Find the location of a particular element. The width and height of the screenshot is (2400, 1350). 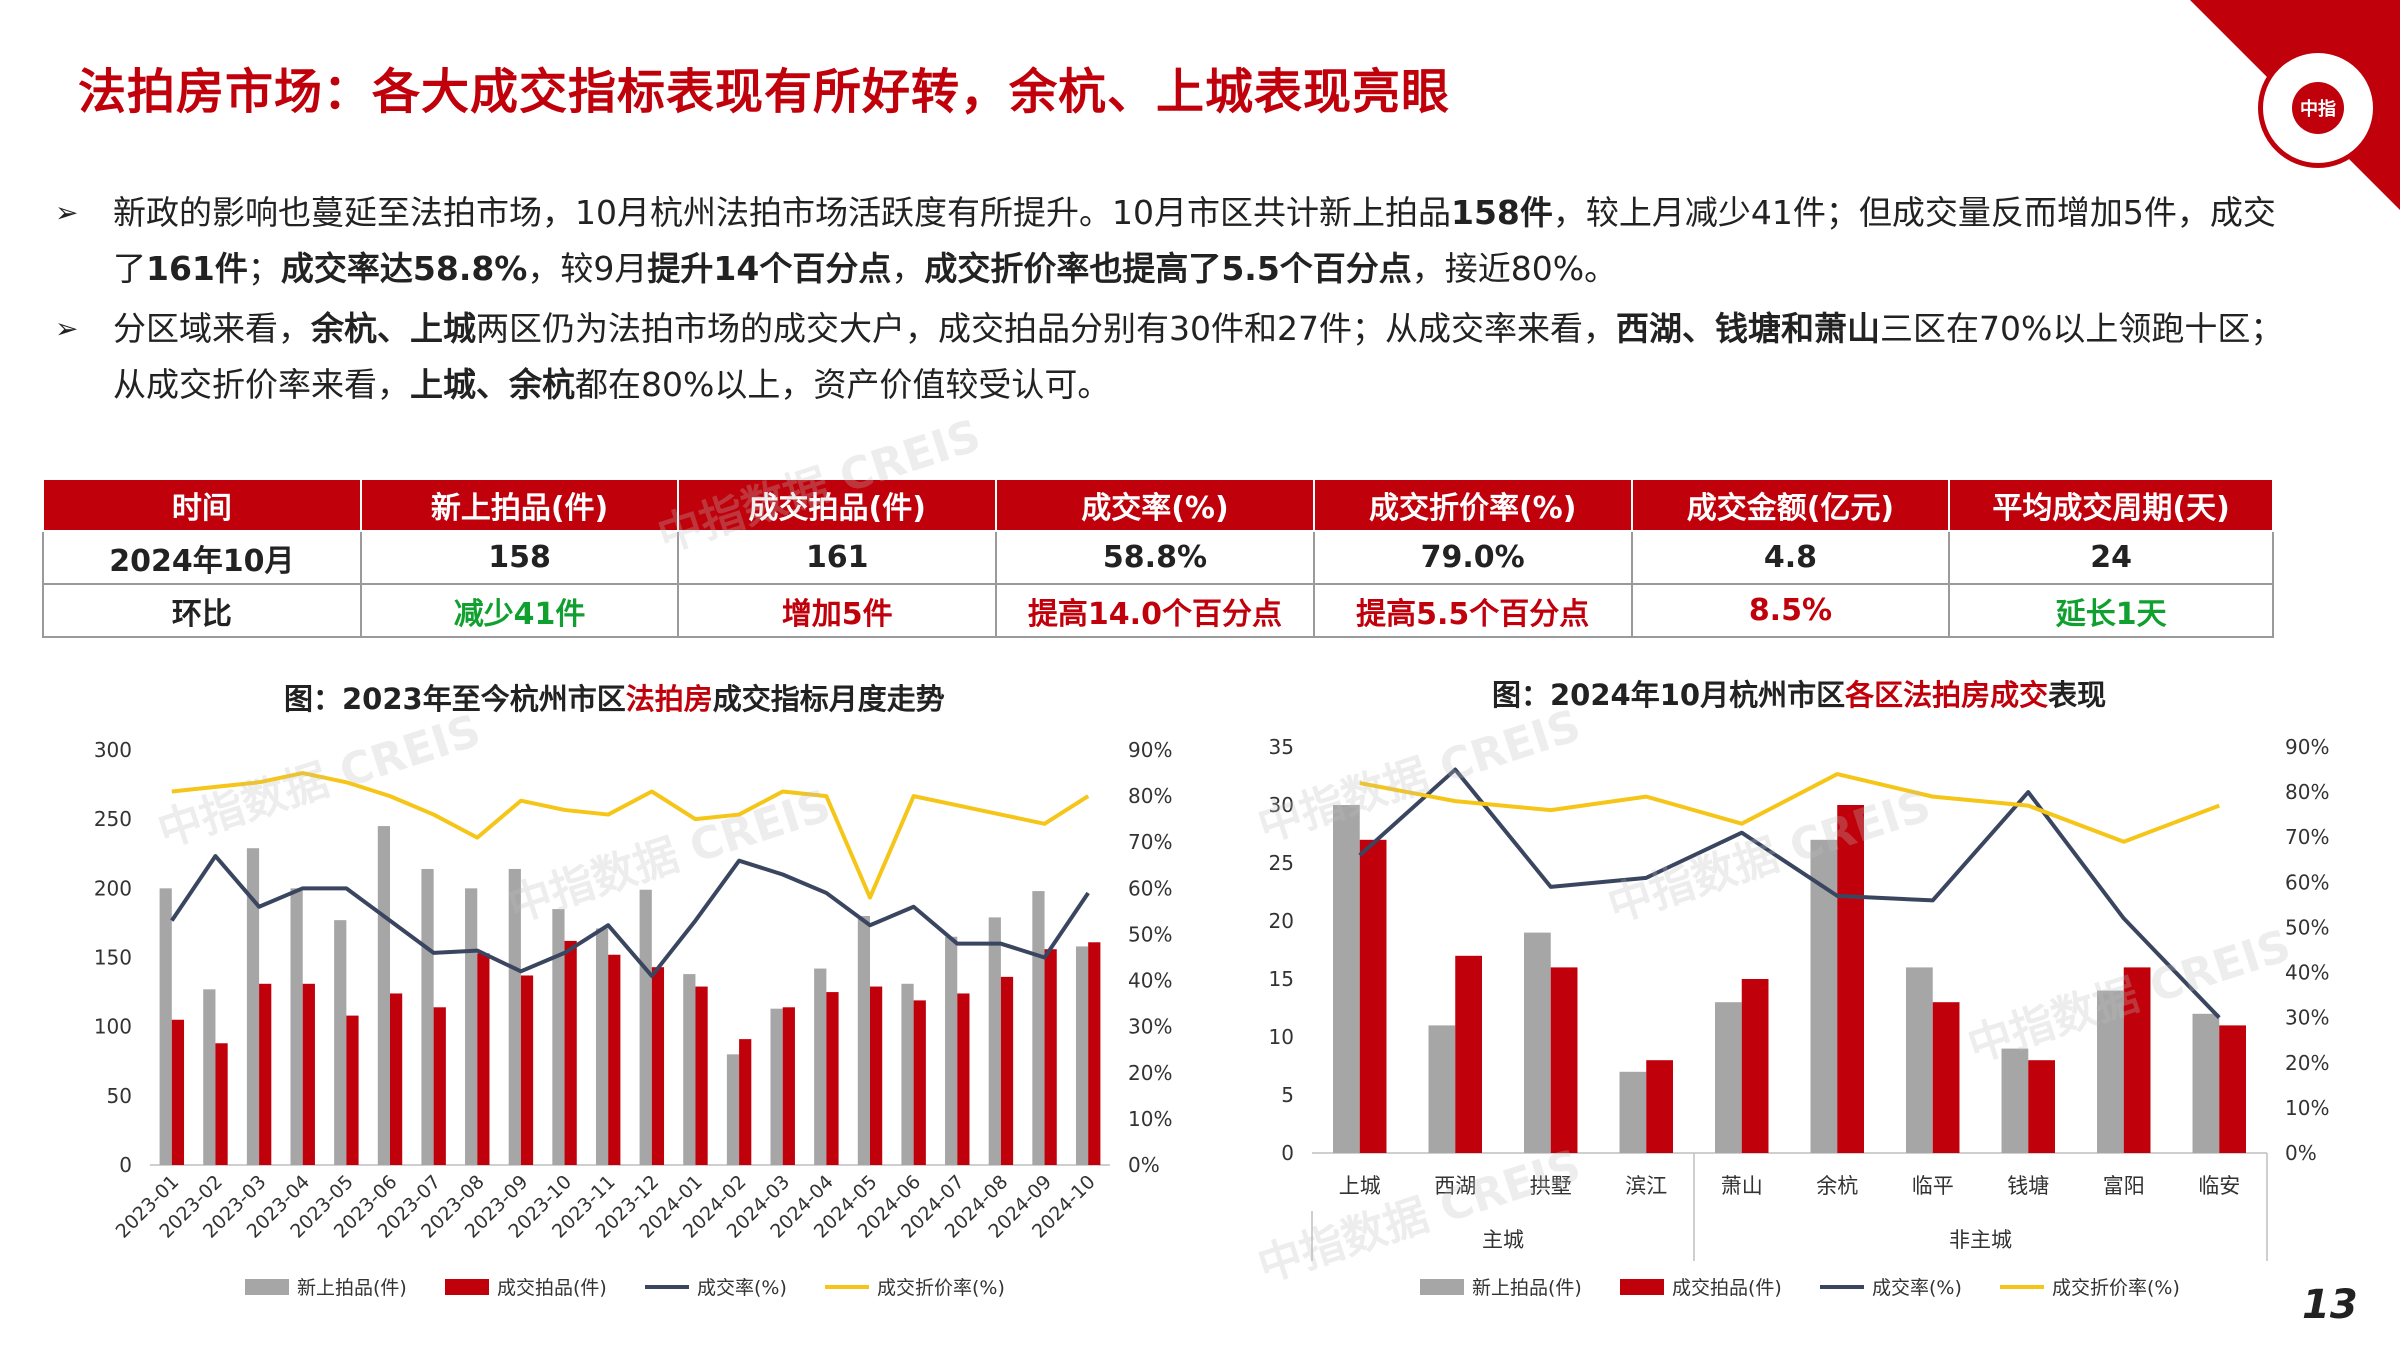

chart-title-part: 图：2023年至今杭州市区 is located at coordinates (455, 699).